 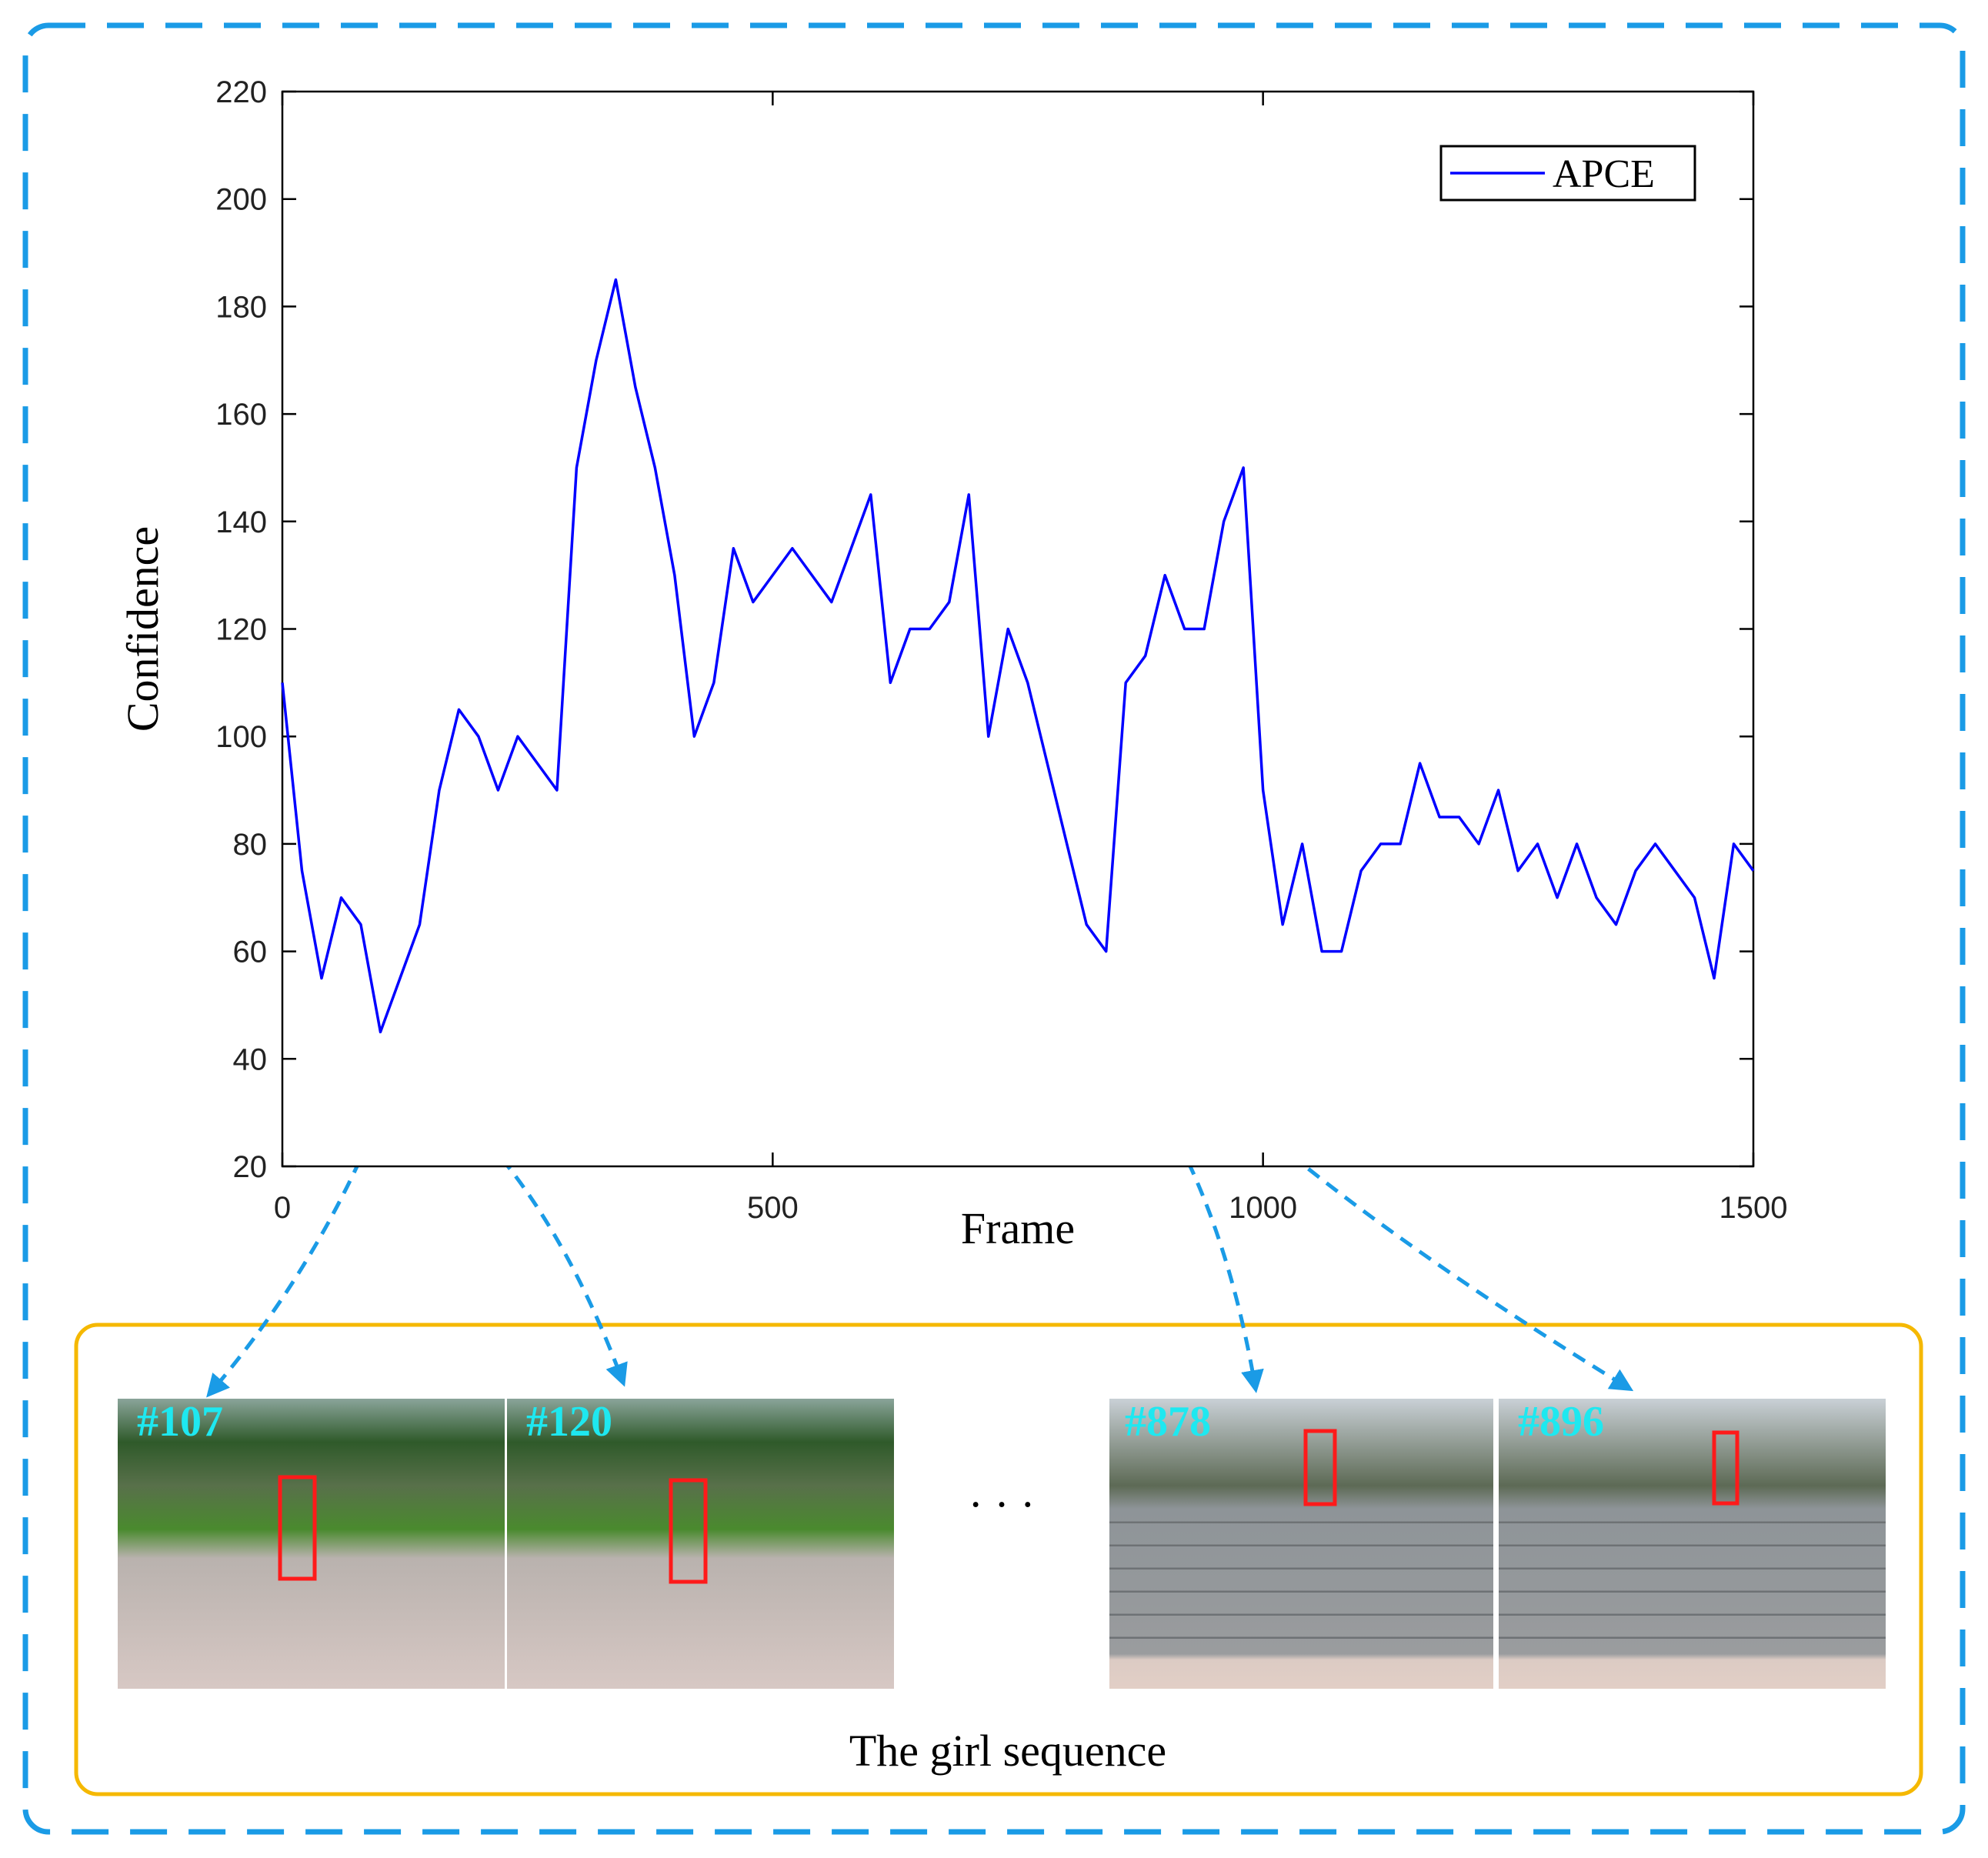 What do you see at coordinates (241, 630) in the screenshot?
I see `y-tick-label: 120` at bounding box center [241, 630].